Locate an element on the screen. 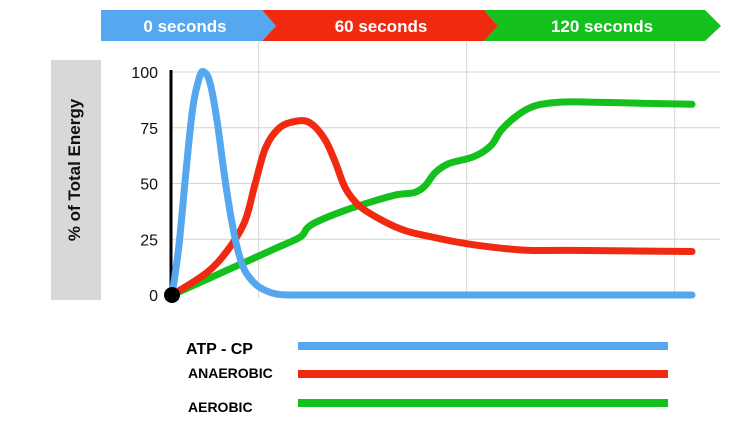  phase-label-0: 0 seconds is located at coordinates (184, 26).